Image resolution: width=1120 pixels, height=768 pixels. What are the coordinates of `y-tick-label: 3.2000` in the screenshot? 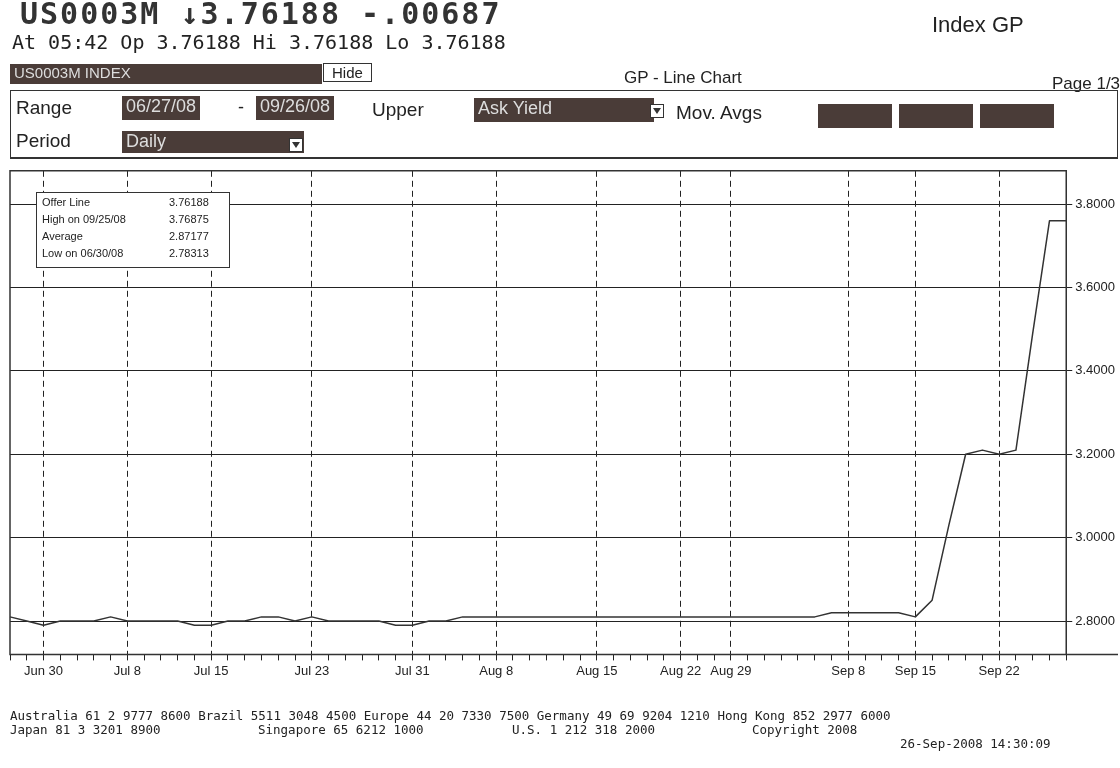 It's located at (1095, 453).